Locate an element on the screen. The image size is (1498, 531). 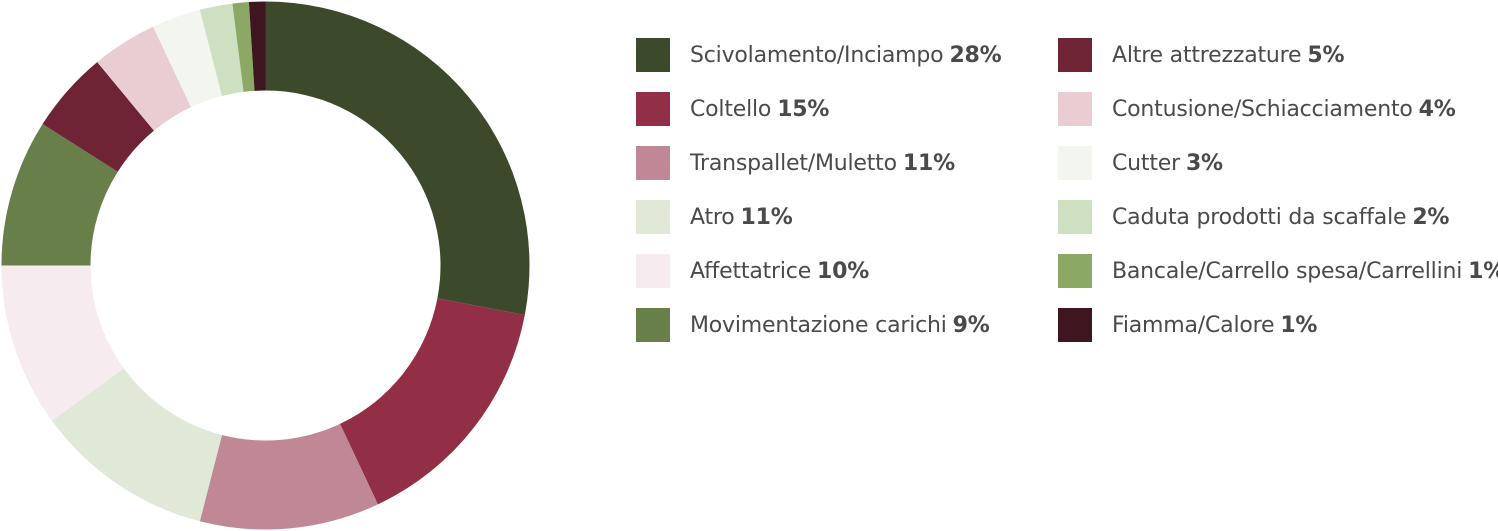
legend-label: Scivolamento/Inciampo is located at coordinates (817, 55).